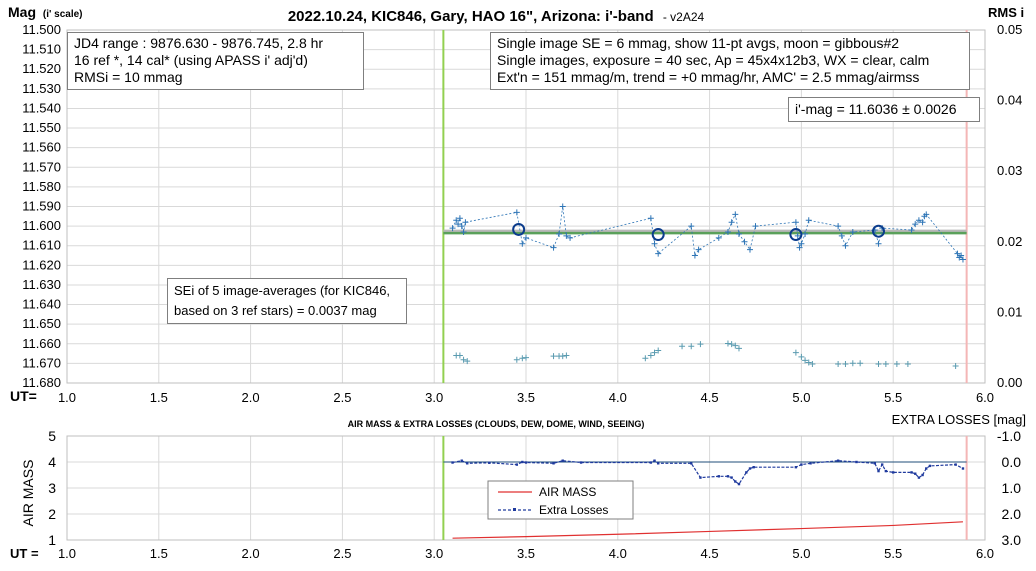 Image resolution: width=1036 pixels, height=571 pixels. I want to click on top-x-tick-label: 4.0, so click(618, 397).